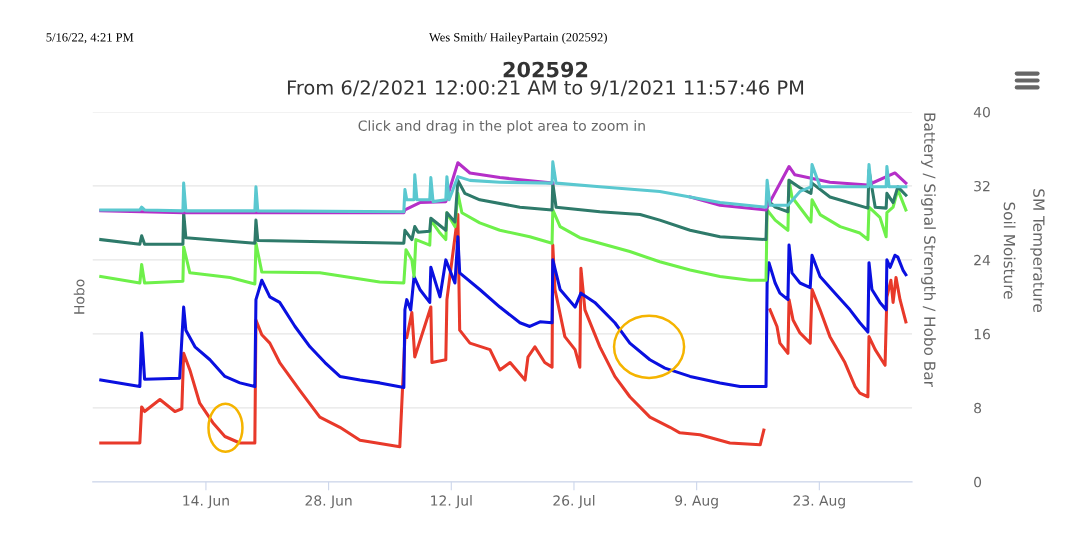  What do you see at coordinates (696, 502) in the screenshot?
I see `x-tick-label: 9. Aug` at bounding box center [696, 502].